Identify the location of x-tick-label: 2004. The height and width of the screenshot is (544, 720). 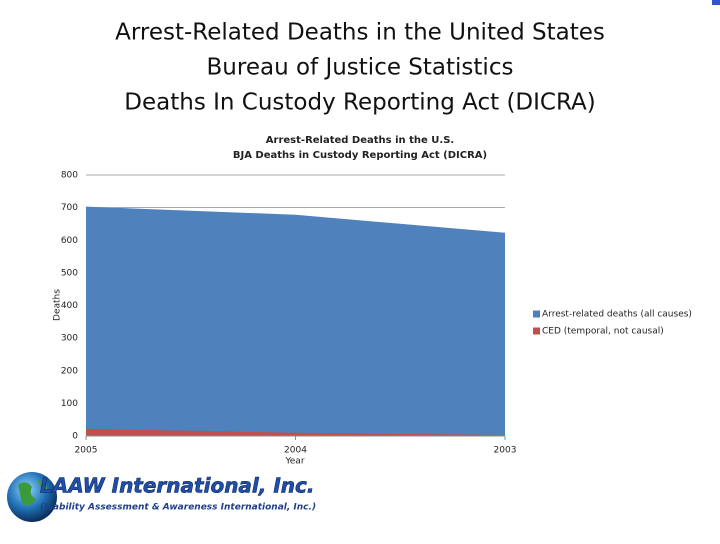
(295, 451).